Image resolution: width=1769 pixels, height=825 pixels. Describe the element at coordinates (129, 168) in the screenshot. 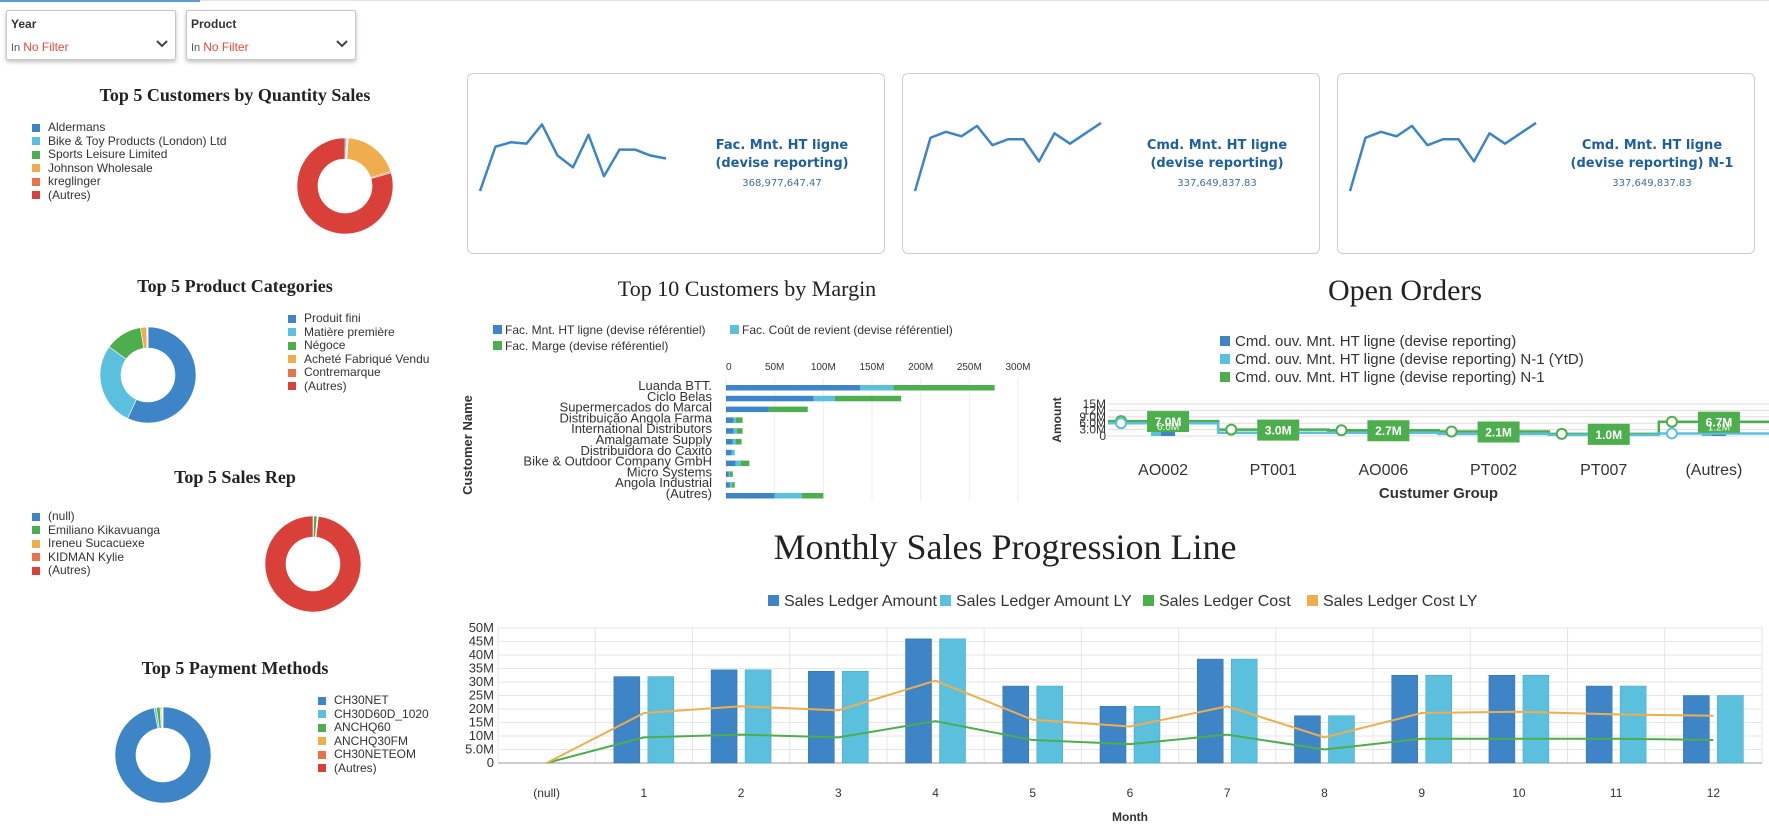

I see `legend-item: Johnson Wholesale` at that location.